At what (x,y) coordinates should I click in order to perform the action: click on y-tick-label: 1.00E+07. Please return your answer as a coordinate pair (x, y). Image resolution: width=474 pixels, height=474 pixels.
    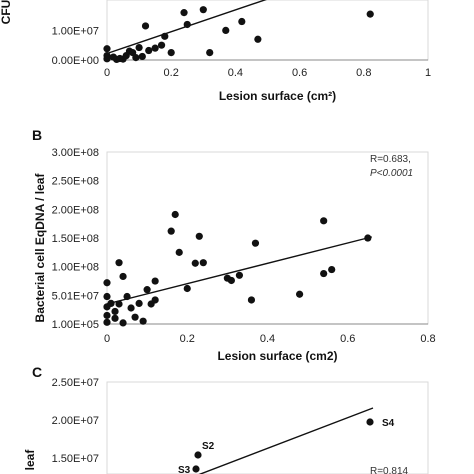
    Looking at the image, I should click on (75, 31).